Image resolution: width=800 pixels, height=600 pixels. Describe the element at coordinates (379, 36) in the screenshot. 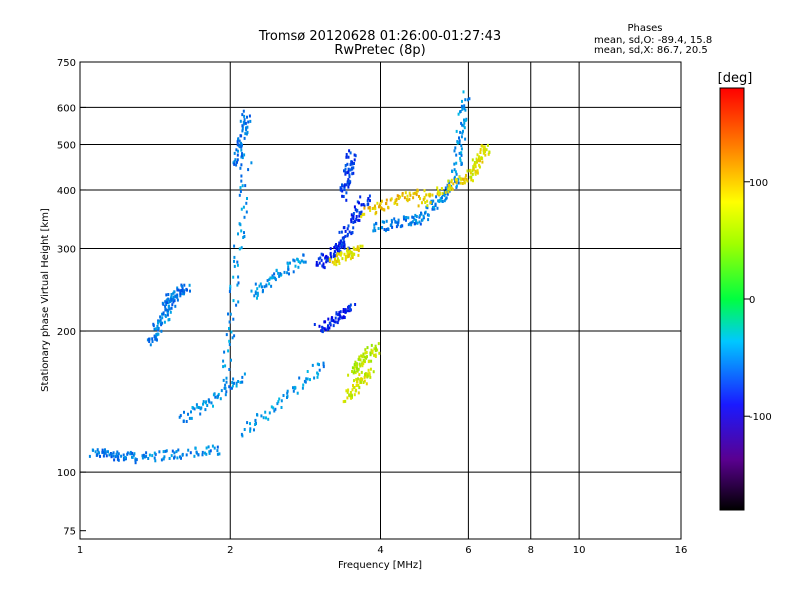

I see `chart-title: Tromsø 20120628 01:26:00-01:27:43` at that location.